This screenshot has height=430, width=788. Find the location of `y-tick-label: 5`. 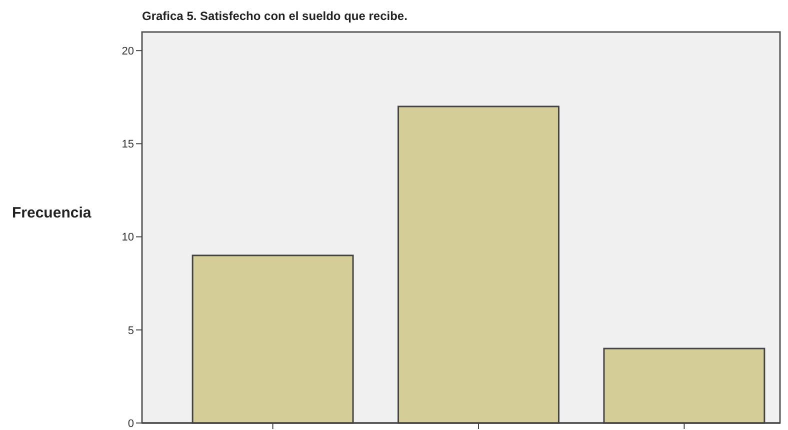

y-tick-label: 5 is located at coordinates (131, 330).